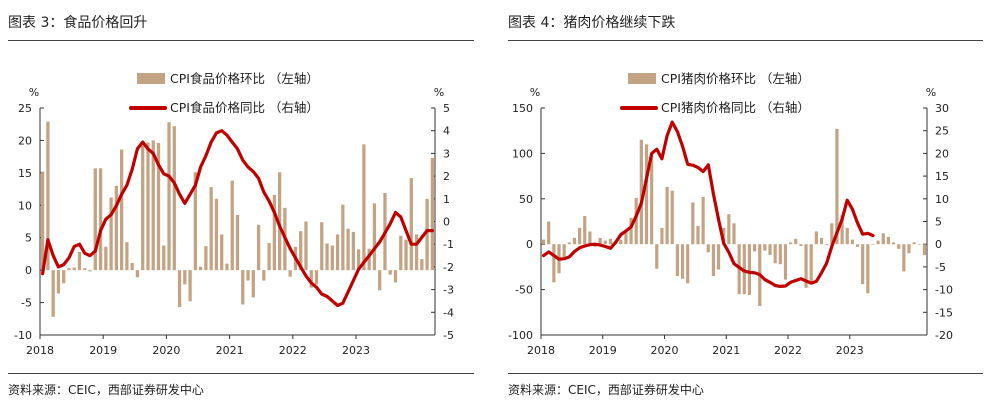  I want to click on left-tick-label: 20, so click(25, 140).